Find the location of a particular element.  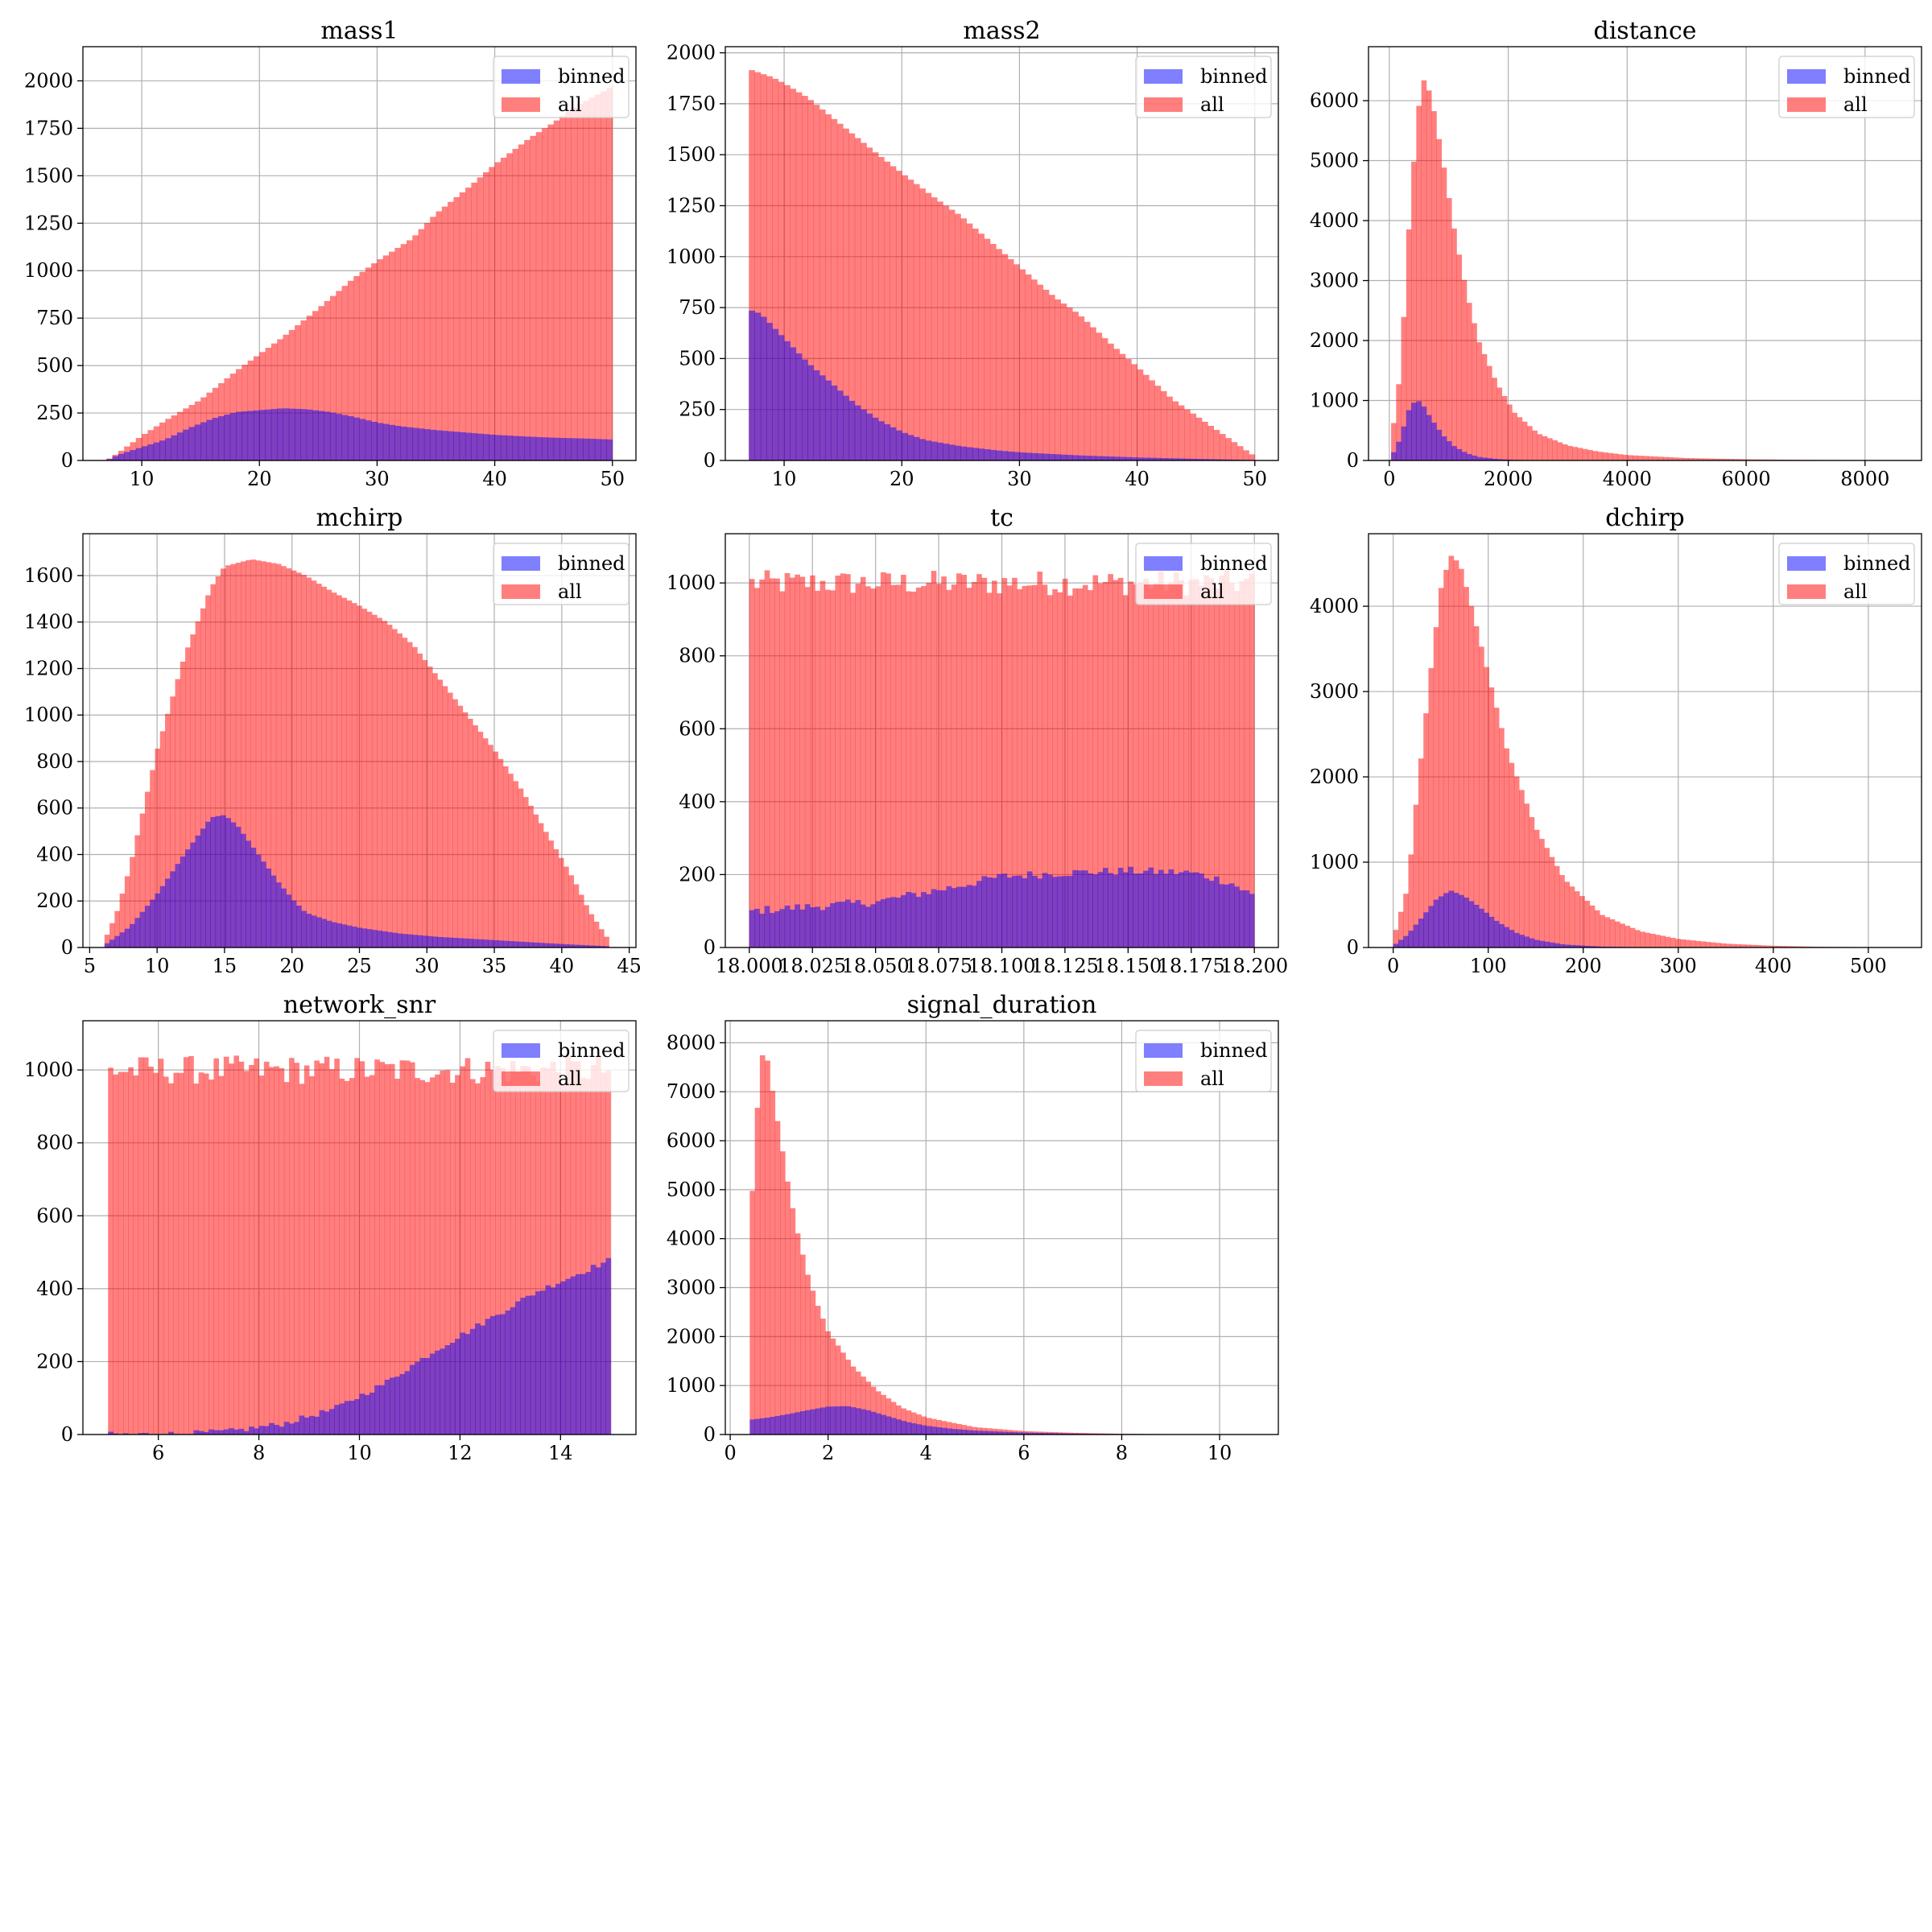

x-tick-label: 18.025 is located at coordinates (812, 966).